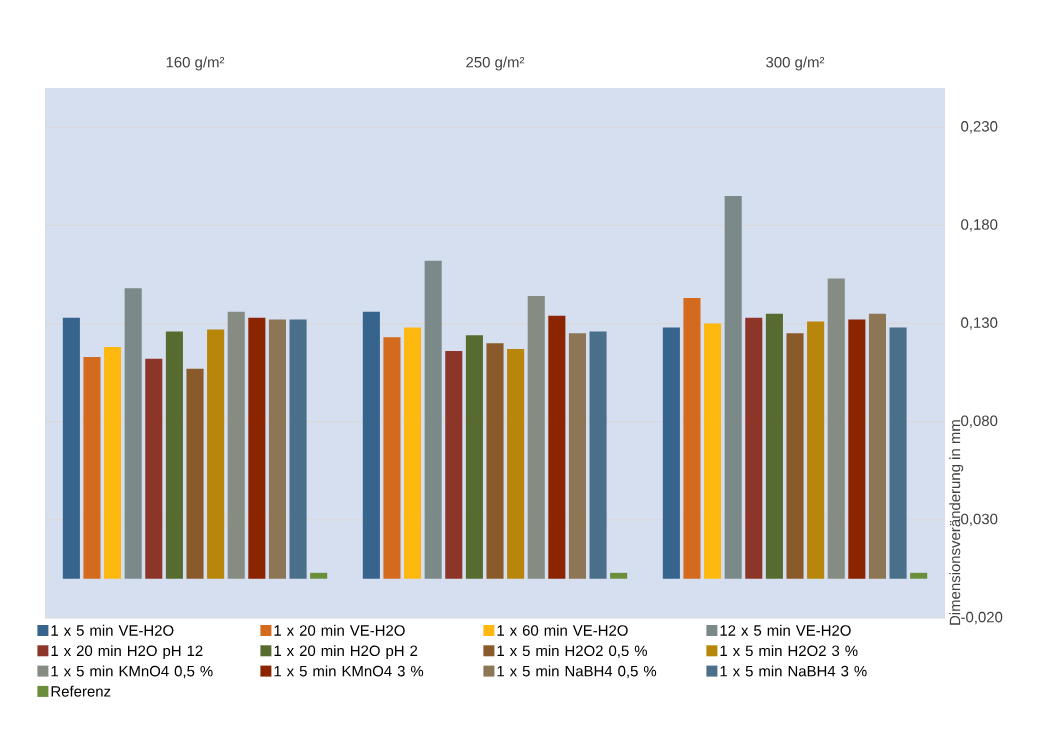  Describe the element at coordinates (132, 672) in the screenshot. I see `legend-label: 1 x 5 min KMnO4 0,5 %` at that location.